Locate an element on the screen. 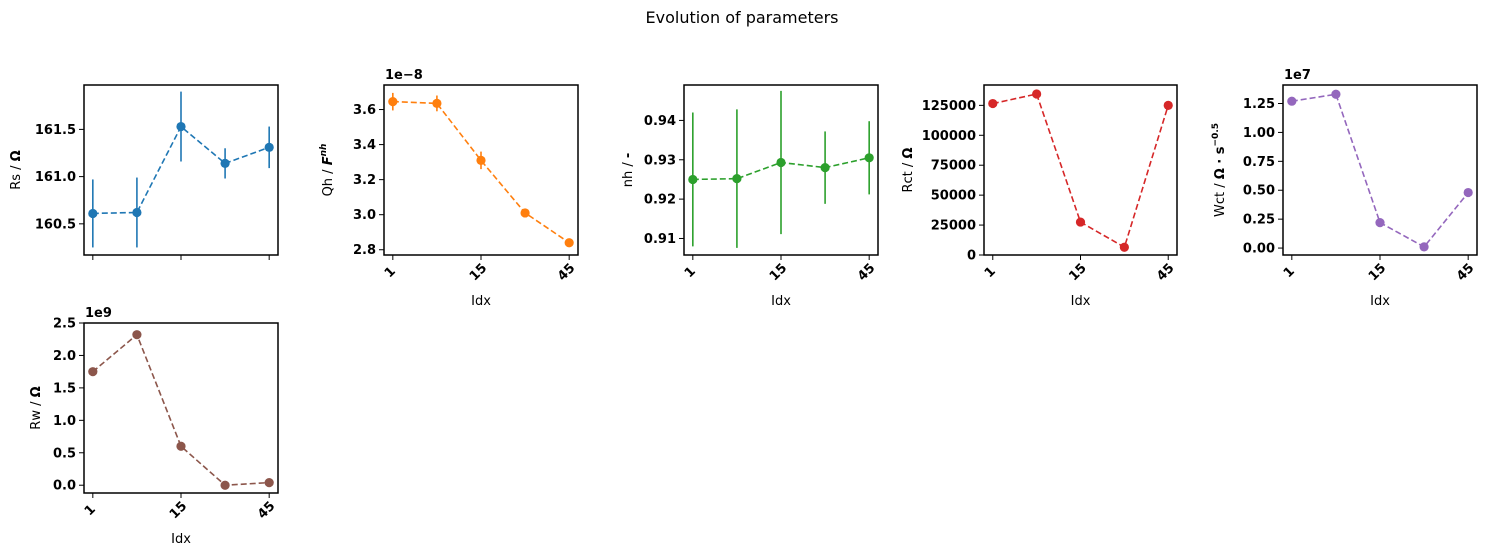 The image size is (1490, 556). y-tick-label: 0.91 is located at coordinates (660, 239).